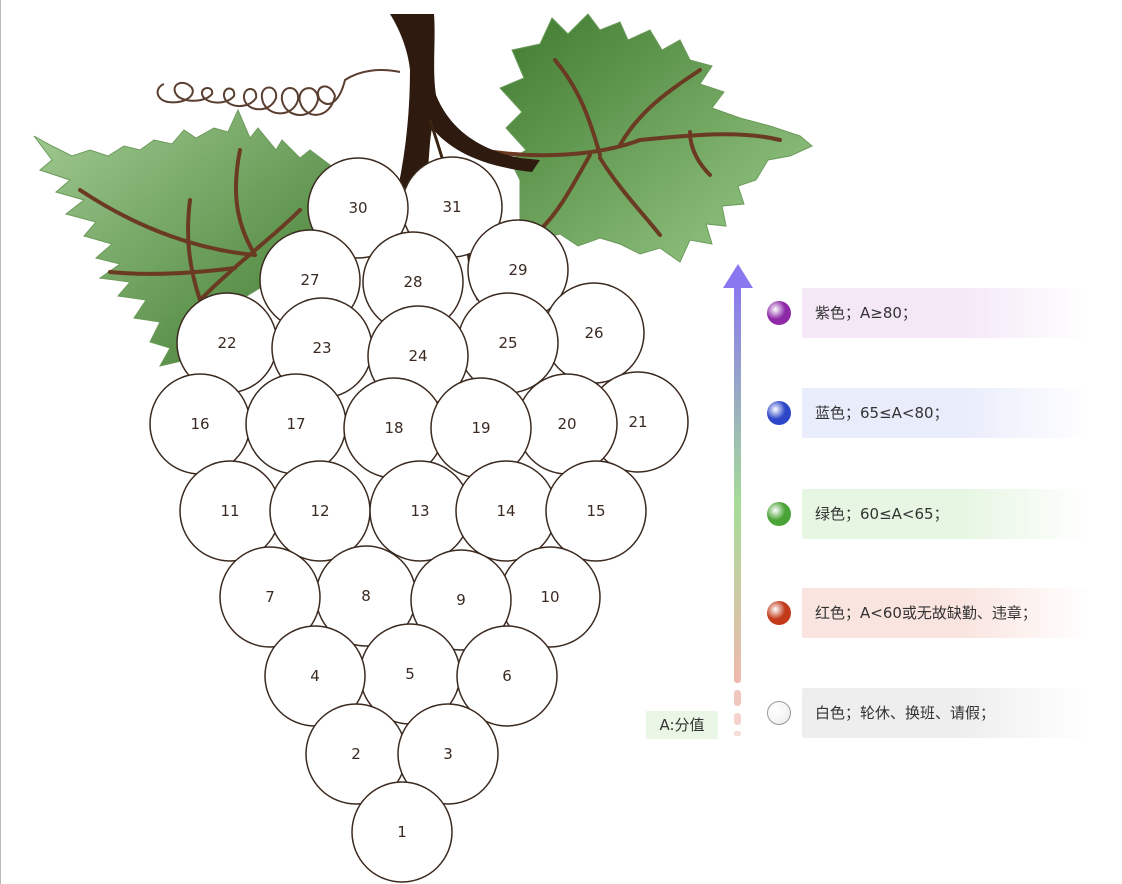  What do you see at coordinates (0, 442) in the screenshot?
I see `frame-border` at bounding box center [0, 442].